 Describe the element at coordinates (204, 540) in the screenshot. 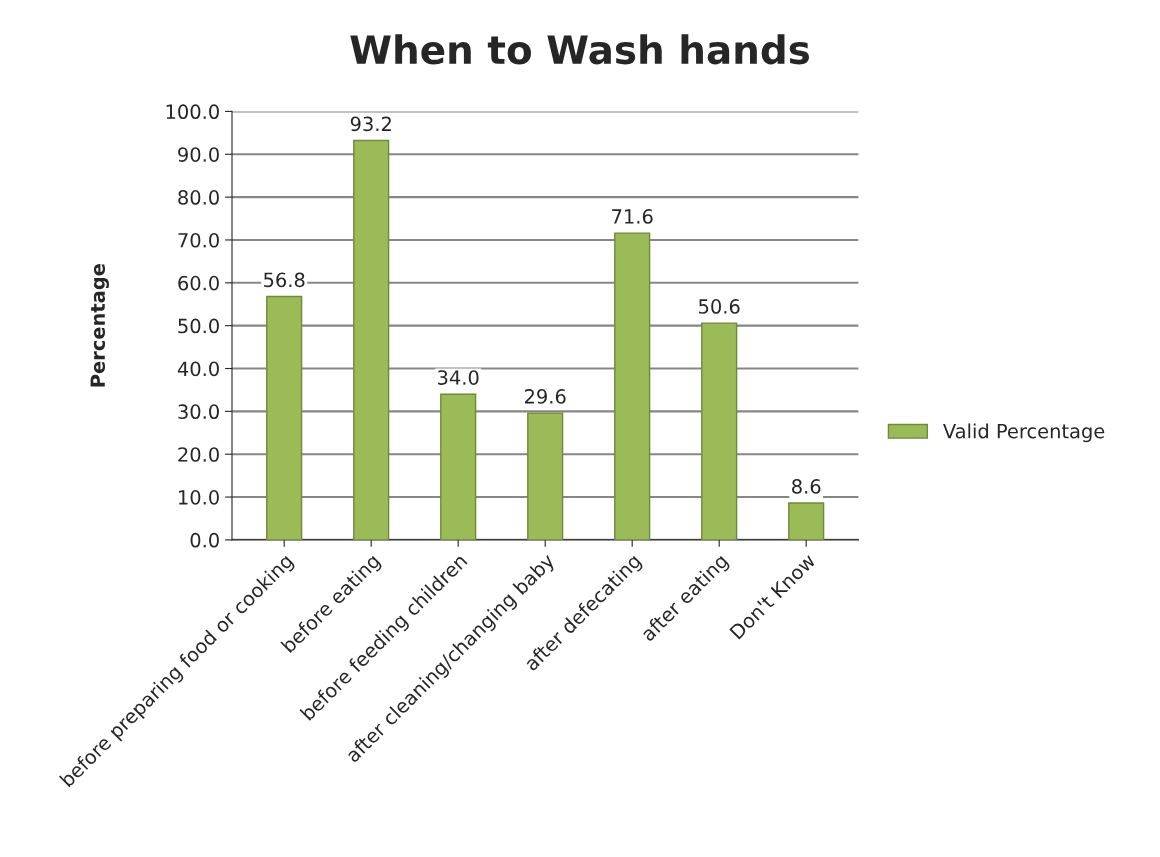

I see `y-tick-label: 0.0` at that location.